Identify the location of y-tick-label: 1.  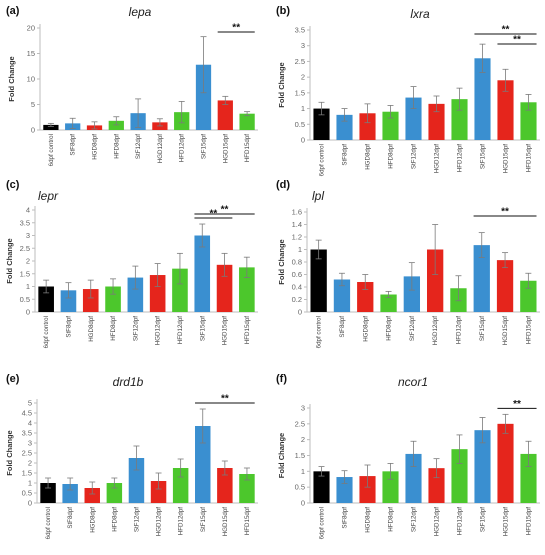
(28, 286).